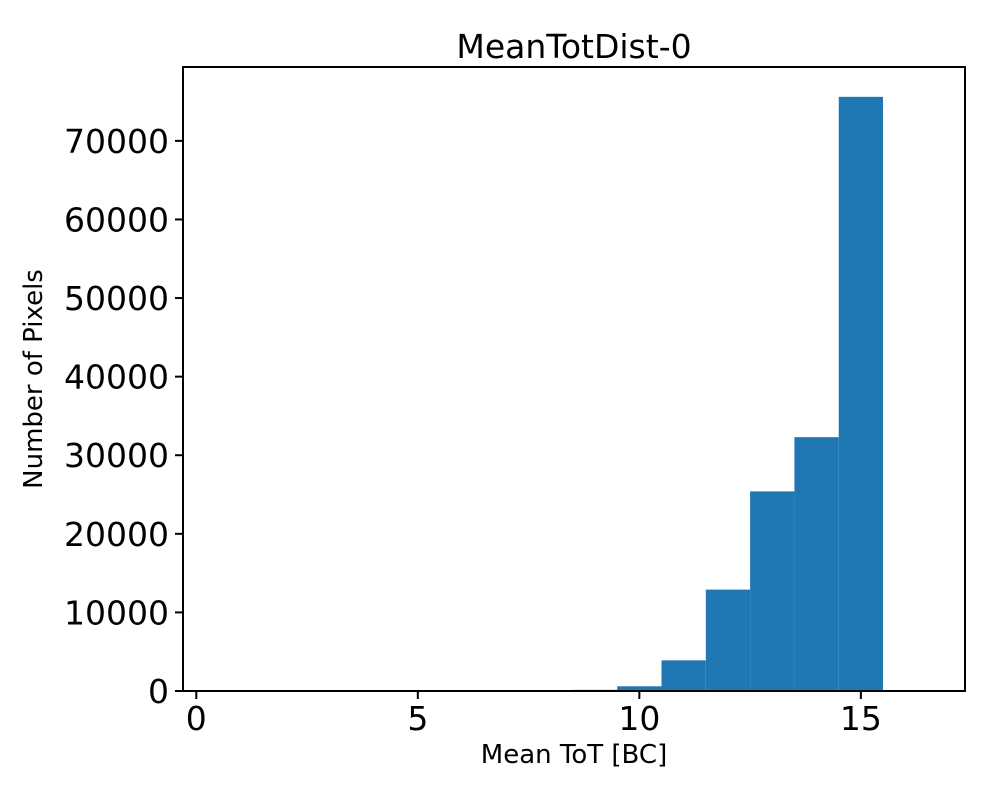  I want to click on x-tick-label: 0, so click(196, 718).